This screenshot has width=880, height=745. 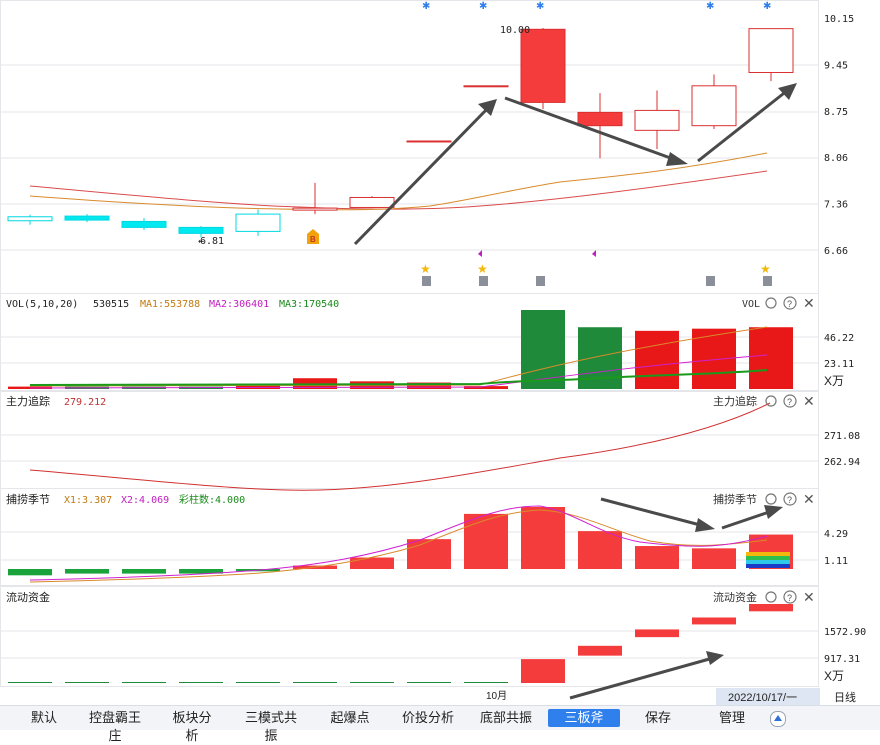 I want to click on tab-6: 价投分析, so click(x=428, y=717).